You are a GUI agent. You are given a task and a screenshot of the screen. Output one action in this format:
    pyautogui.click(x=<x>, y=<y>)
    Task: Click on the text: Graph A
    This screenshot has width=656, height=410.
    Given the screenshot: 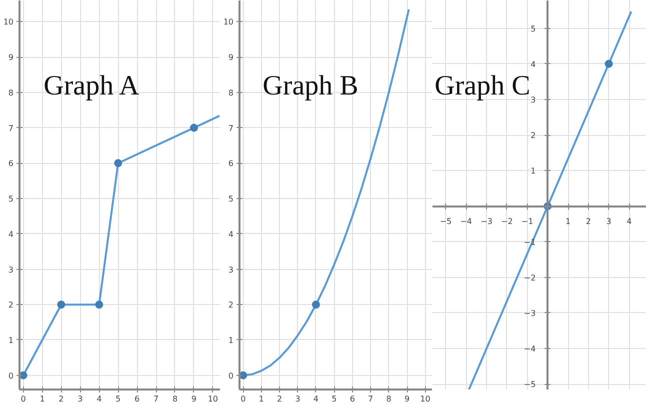 What is the action you would take?
    pyautogui.click(x=92, y=86)
    